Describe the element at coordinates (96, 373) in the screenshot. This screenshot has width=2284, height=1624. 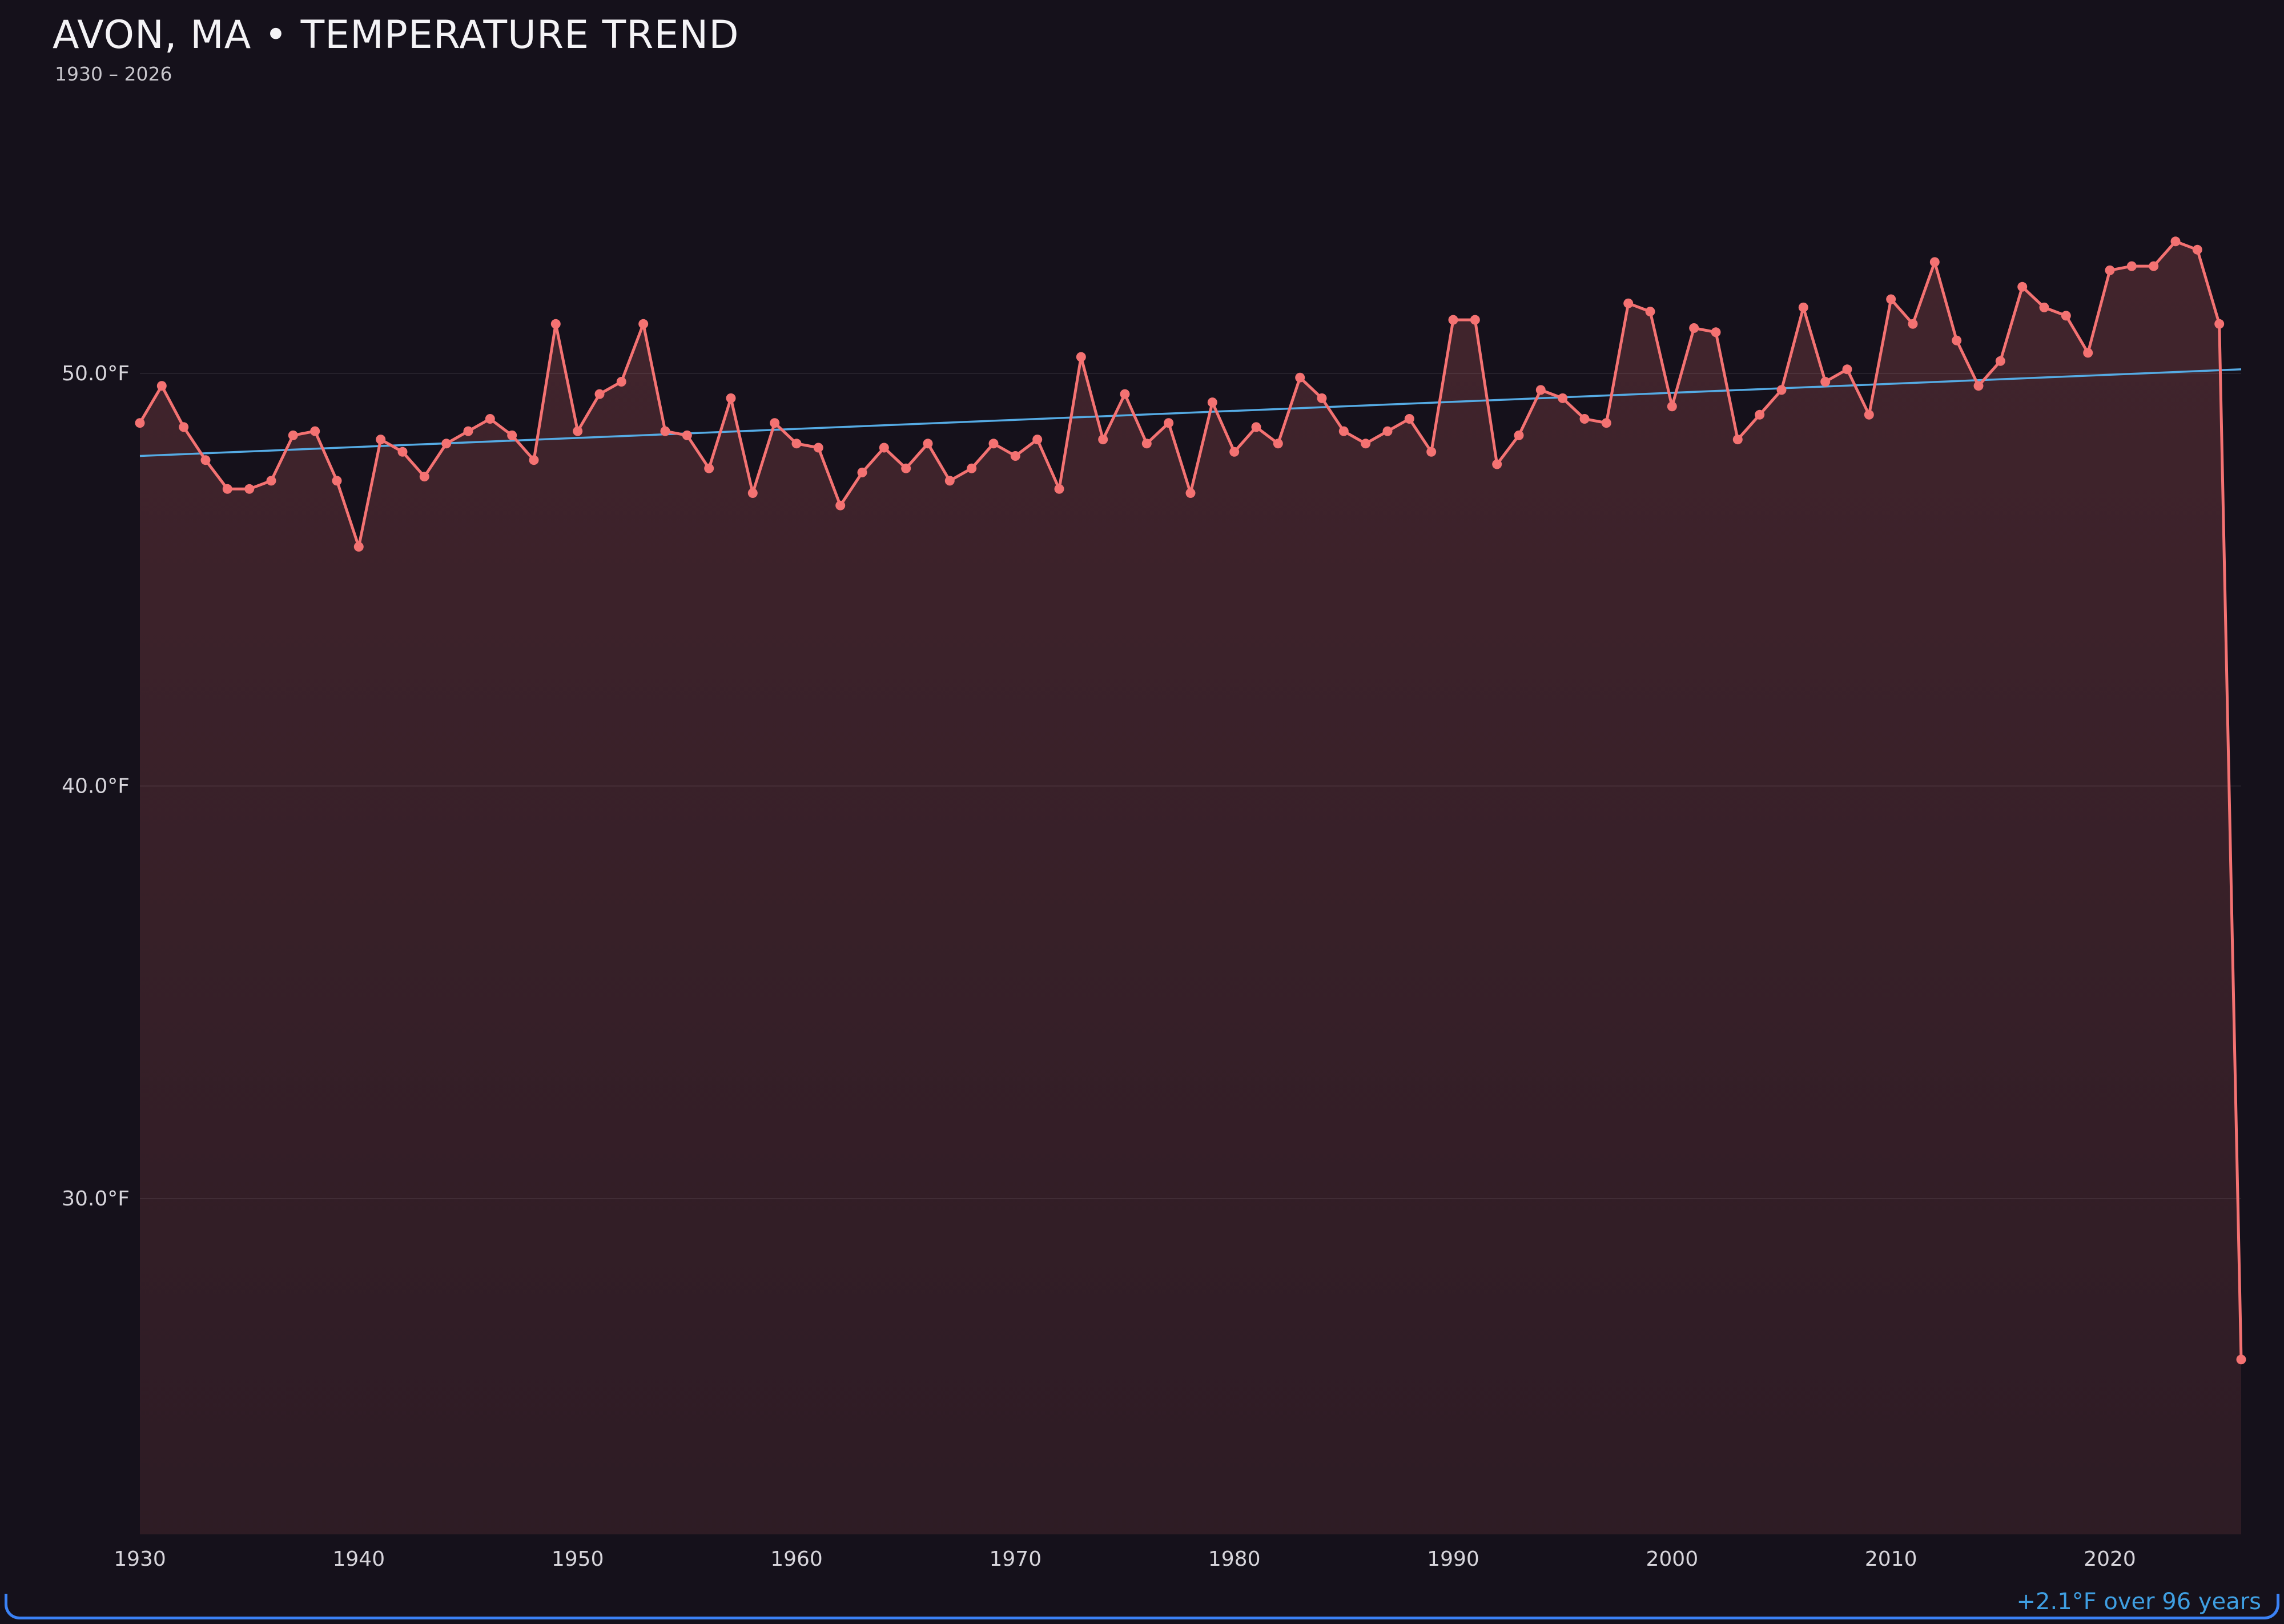
I see `y-tick-label: 50.0°F` at that location.